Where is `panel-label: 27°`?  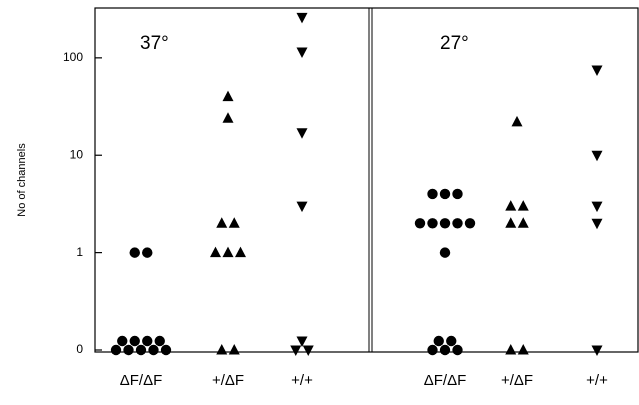 panel-label: 27° is located at coordinates (454, 43).